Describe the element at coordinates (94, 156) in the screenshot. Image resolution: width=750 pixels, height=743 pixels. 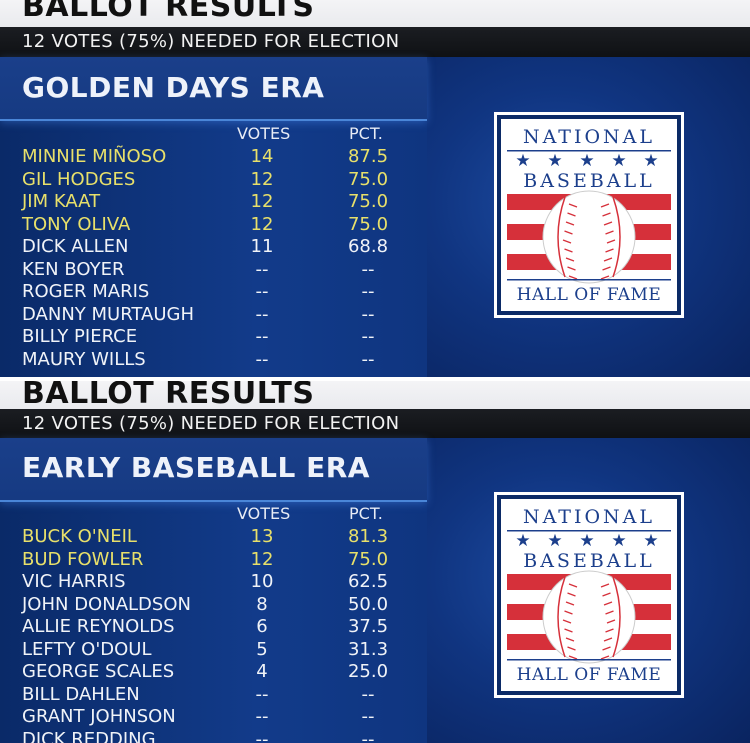
I see `candidate-name: MINNIE MIÑOSO` at that location.